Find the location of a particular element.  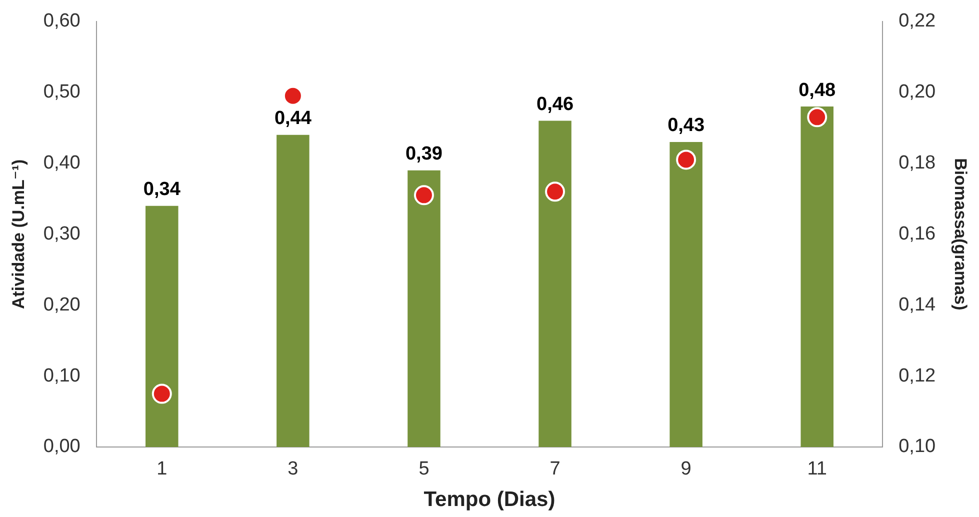

y-axis-title: Atividade (U.mL⁻¹) is located at coordinates (18, 234).